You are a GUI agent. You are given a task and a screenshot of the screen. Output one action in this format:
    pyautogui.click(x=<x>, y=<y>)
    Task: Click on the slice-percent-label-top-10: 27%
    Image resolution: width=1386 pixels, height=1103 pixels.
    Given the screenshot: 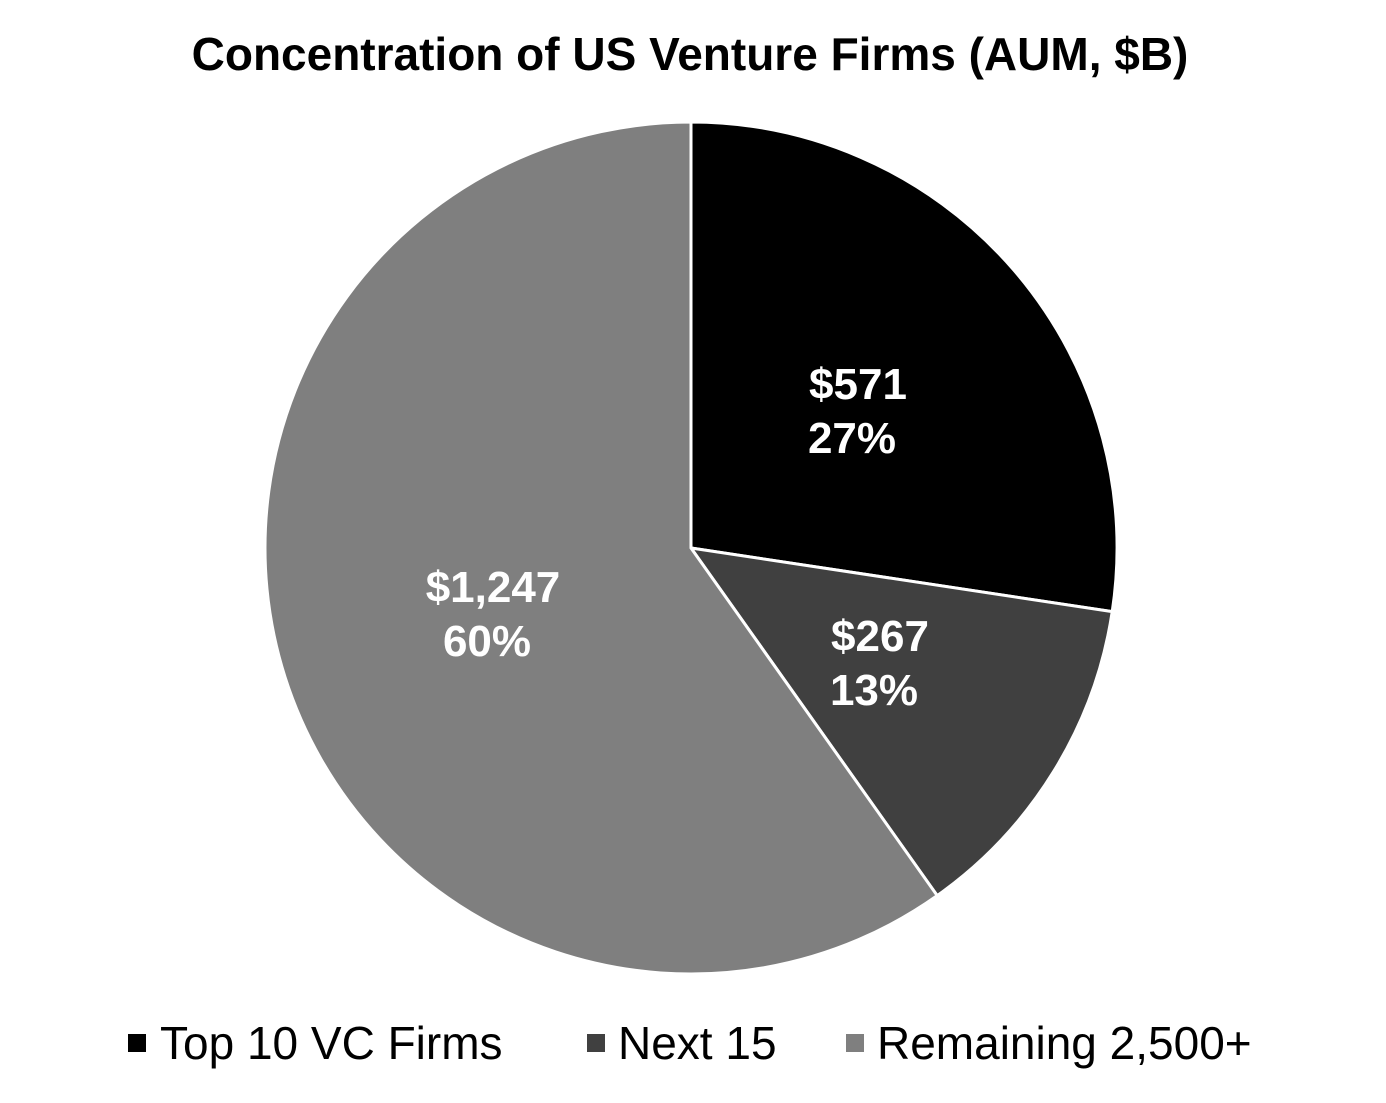 What is the action you would take?
    pyautogui.click(x=852, y=438)
    